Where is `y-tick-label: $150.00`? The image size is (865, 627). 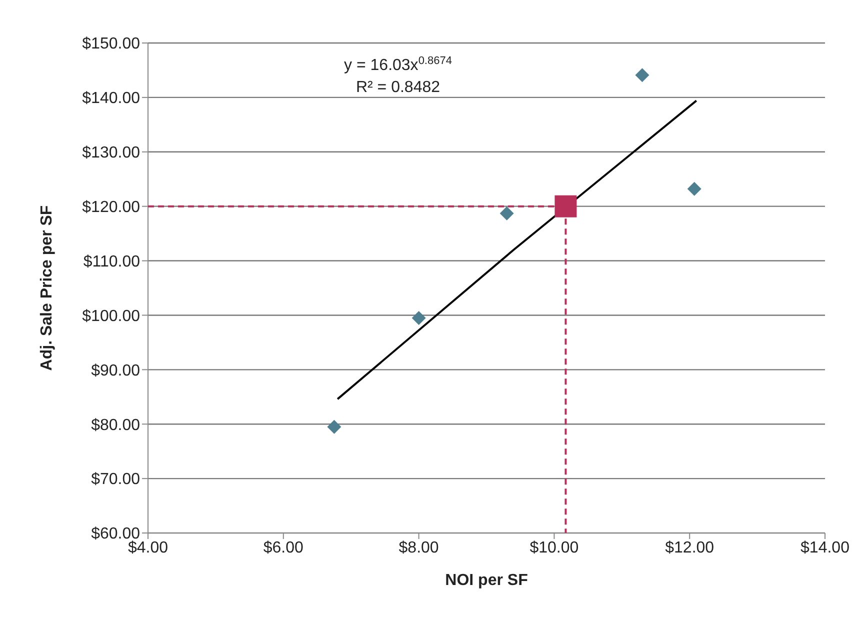 y-tick-label: $150.00 is located at coordinates (111, 44).